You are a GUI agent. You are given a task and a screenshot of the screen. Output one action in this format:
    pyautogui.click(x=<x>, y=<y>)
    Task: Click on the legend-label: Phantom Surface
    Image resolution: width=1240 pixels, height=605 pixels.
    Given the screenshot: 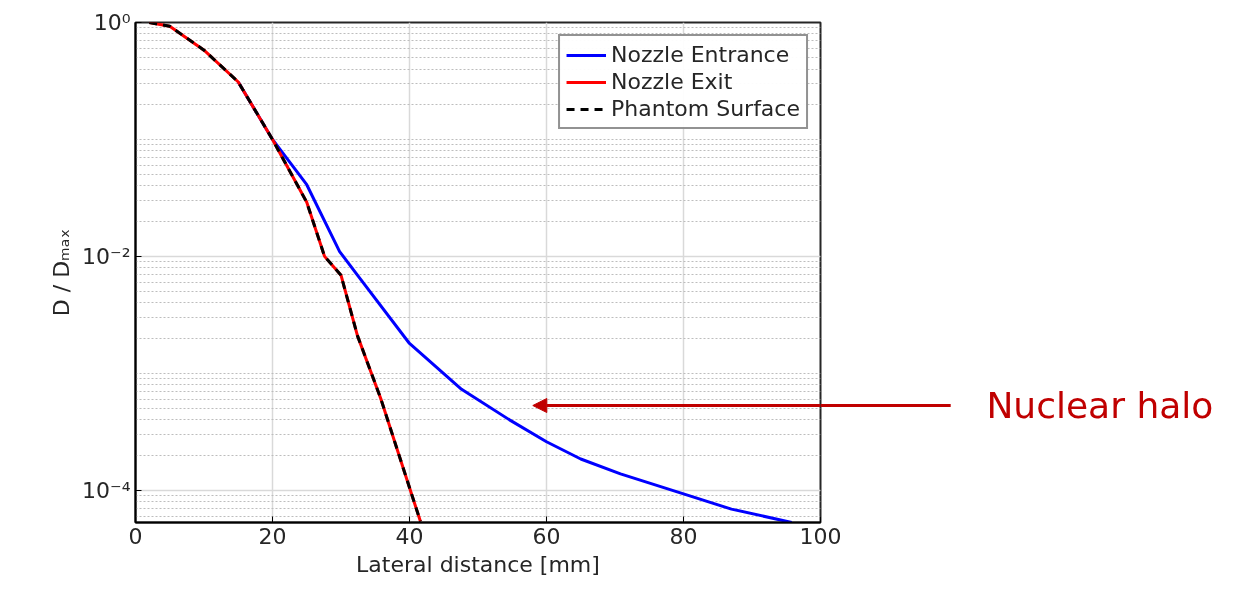 What is the action you would take?
    pyautogui.click(x=705, y=108)
    